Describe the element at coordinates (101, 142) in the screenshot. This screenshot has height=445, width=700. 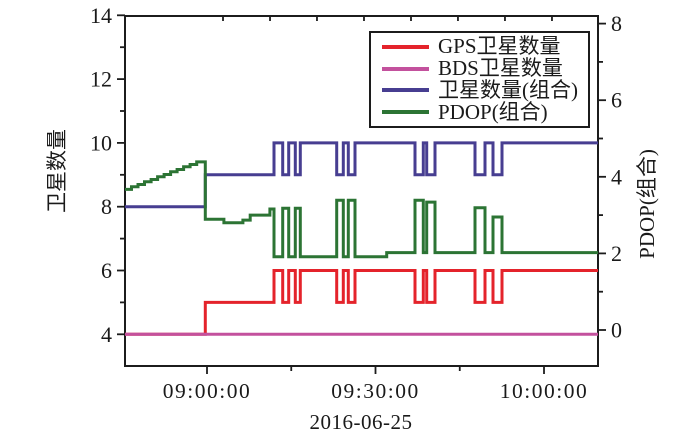
I see `tick-label: 10` at that location.